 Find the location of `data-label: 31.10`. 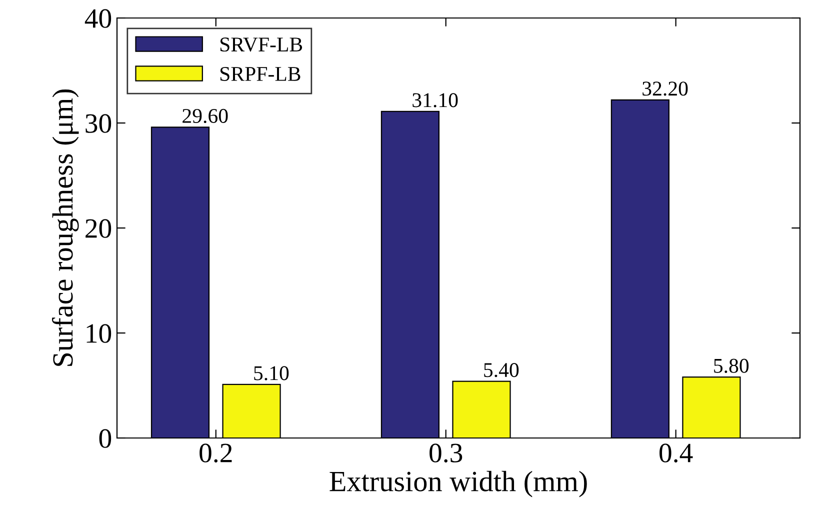

data-label: 31.10 is located at coordinates (435, 100).